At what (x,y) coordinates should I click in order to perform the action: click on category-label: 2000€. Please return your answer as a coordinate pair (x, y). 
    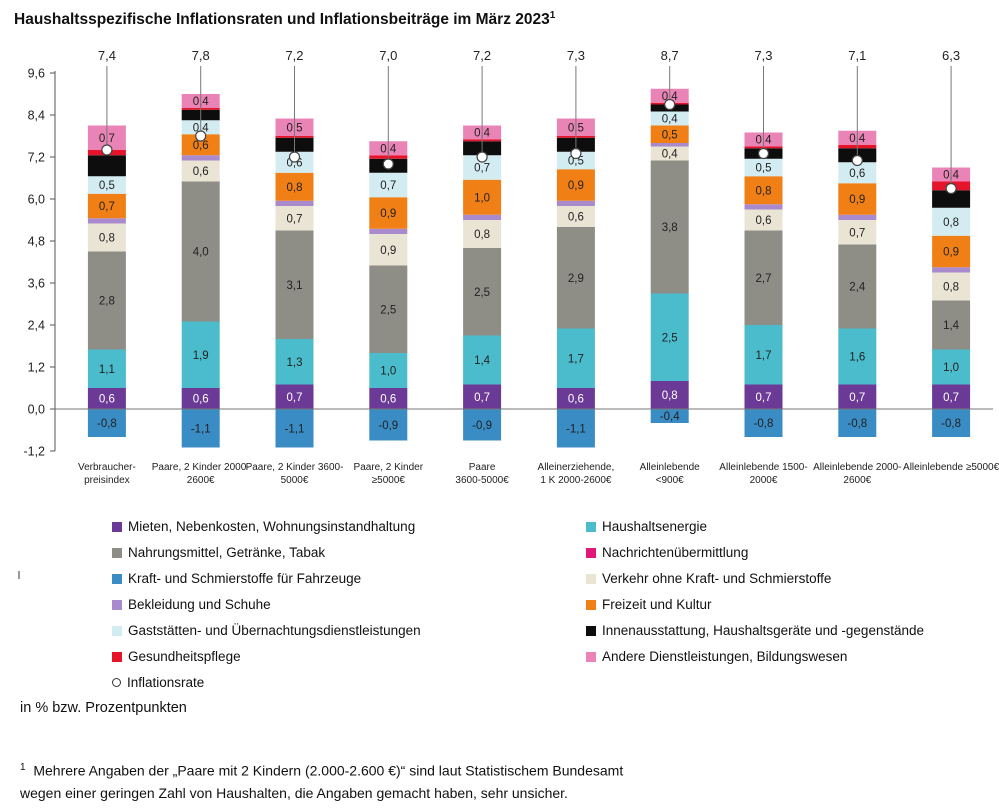
    Looking at the image, I should click on (764, 480).